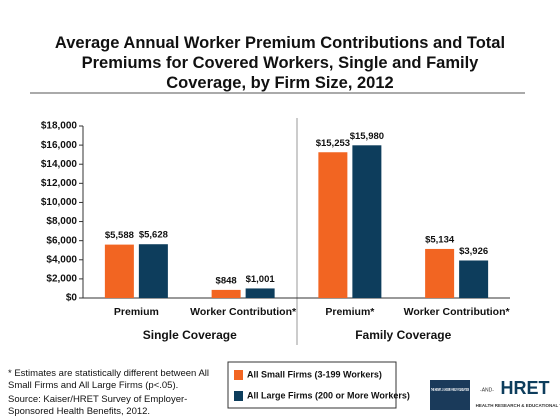  What do you see at coordinates (328, 395) in the screenshot?
I see `legend-label: All Large Firms (200 or More Workers)` at bounding box center [328, 395].